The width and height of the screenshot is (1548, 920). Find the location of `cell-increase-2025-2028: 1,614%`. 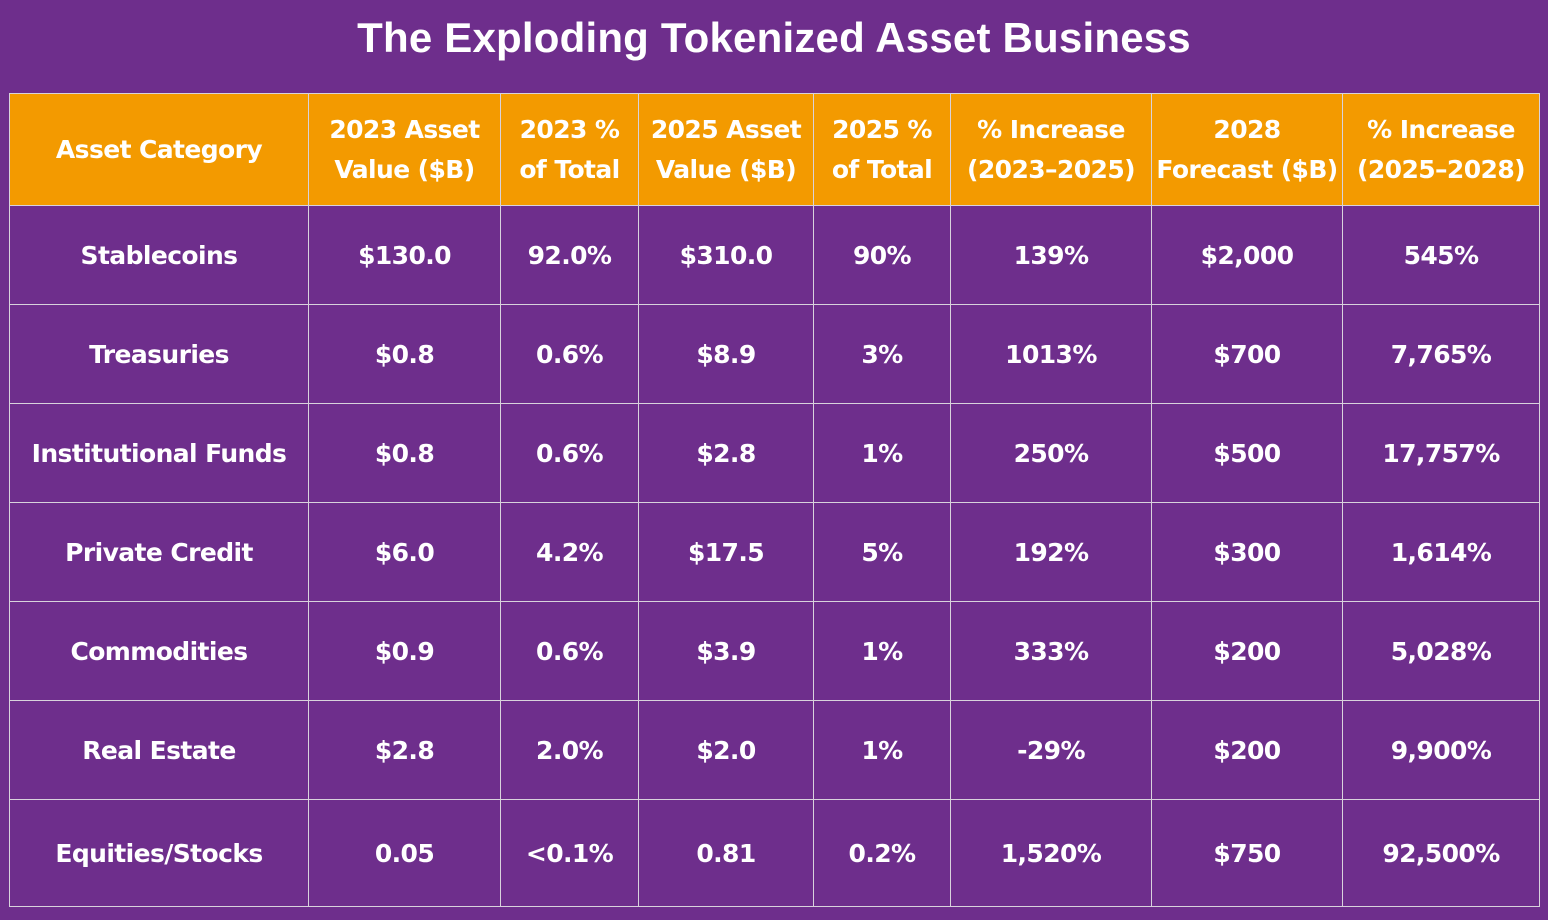

cell-increase-2025-2028: 1,614% is located at coordinates (1441, 552).